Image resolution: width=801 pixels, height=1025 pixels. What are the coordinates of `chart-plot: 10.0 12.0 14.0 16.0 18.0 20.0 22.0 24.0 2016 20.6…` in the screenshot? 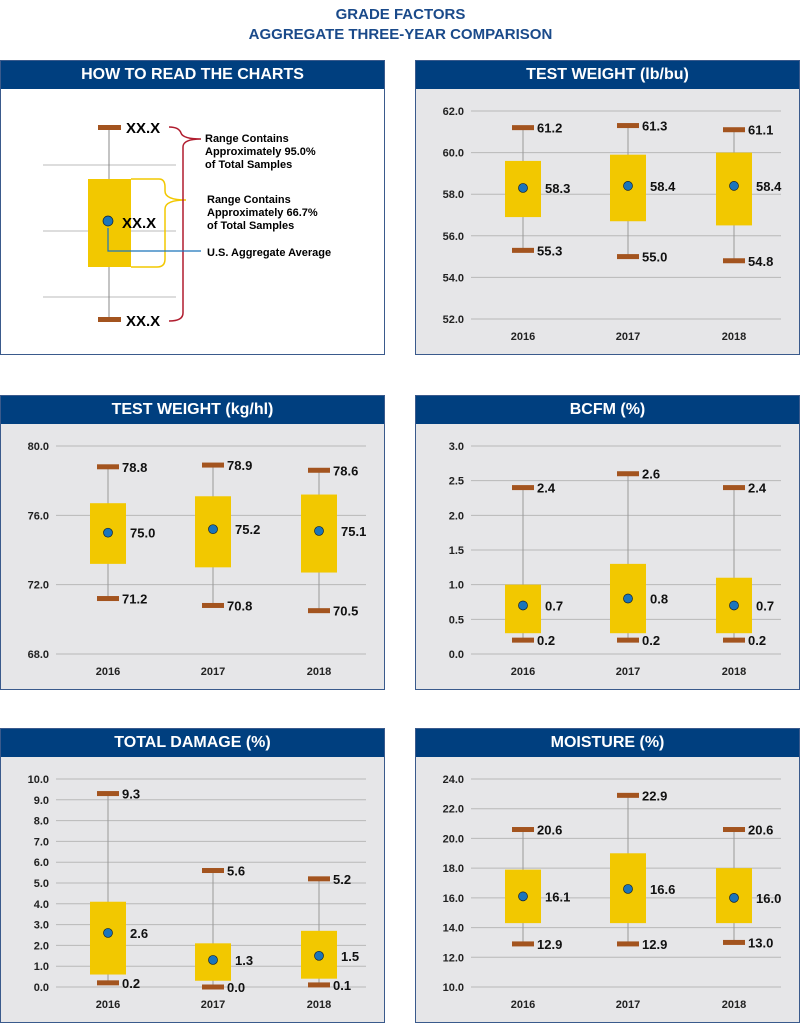 It's located at (612, 892).